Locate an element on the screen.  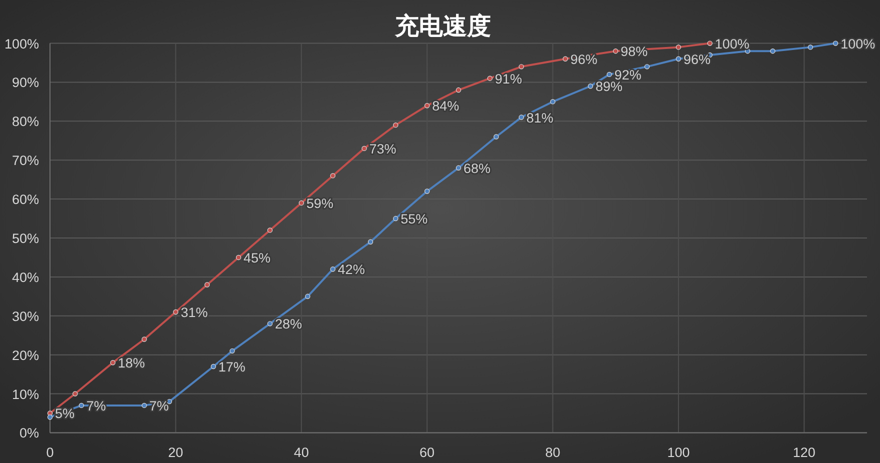
y-tick-label: 40% is located at coordinates (25, 277).